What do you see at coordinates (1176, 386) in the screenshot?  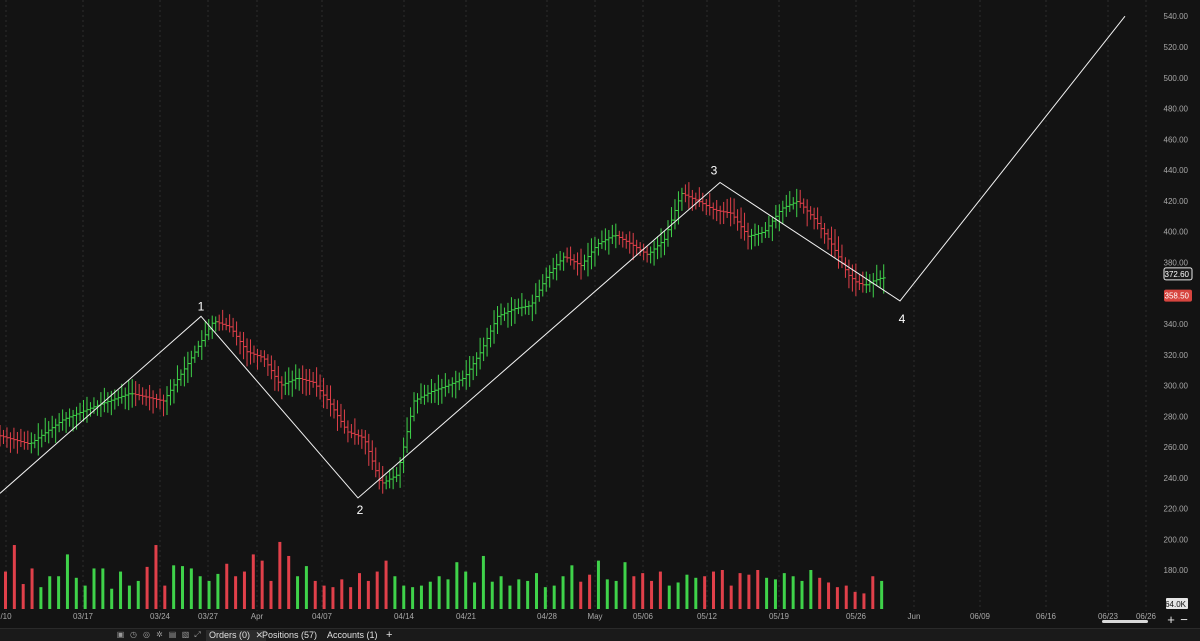 I see `price-tick-label: 300.00` at bounding box center [1176, 386].